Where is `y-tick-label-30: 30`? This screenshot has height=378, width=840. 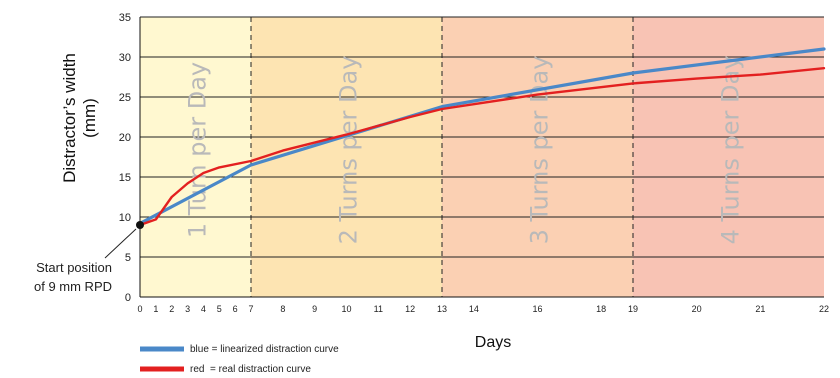 y-tick-label-30: 30 is located at coordinates (125, 58).